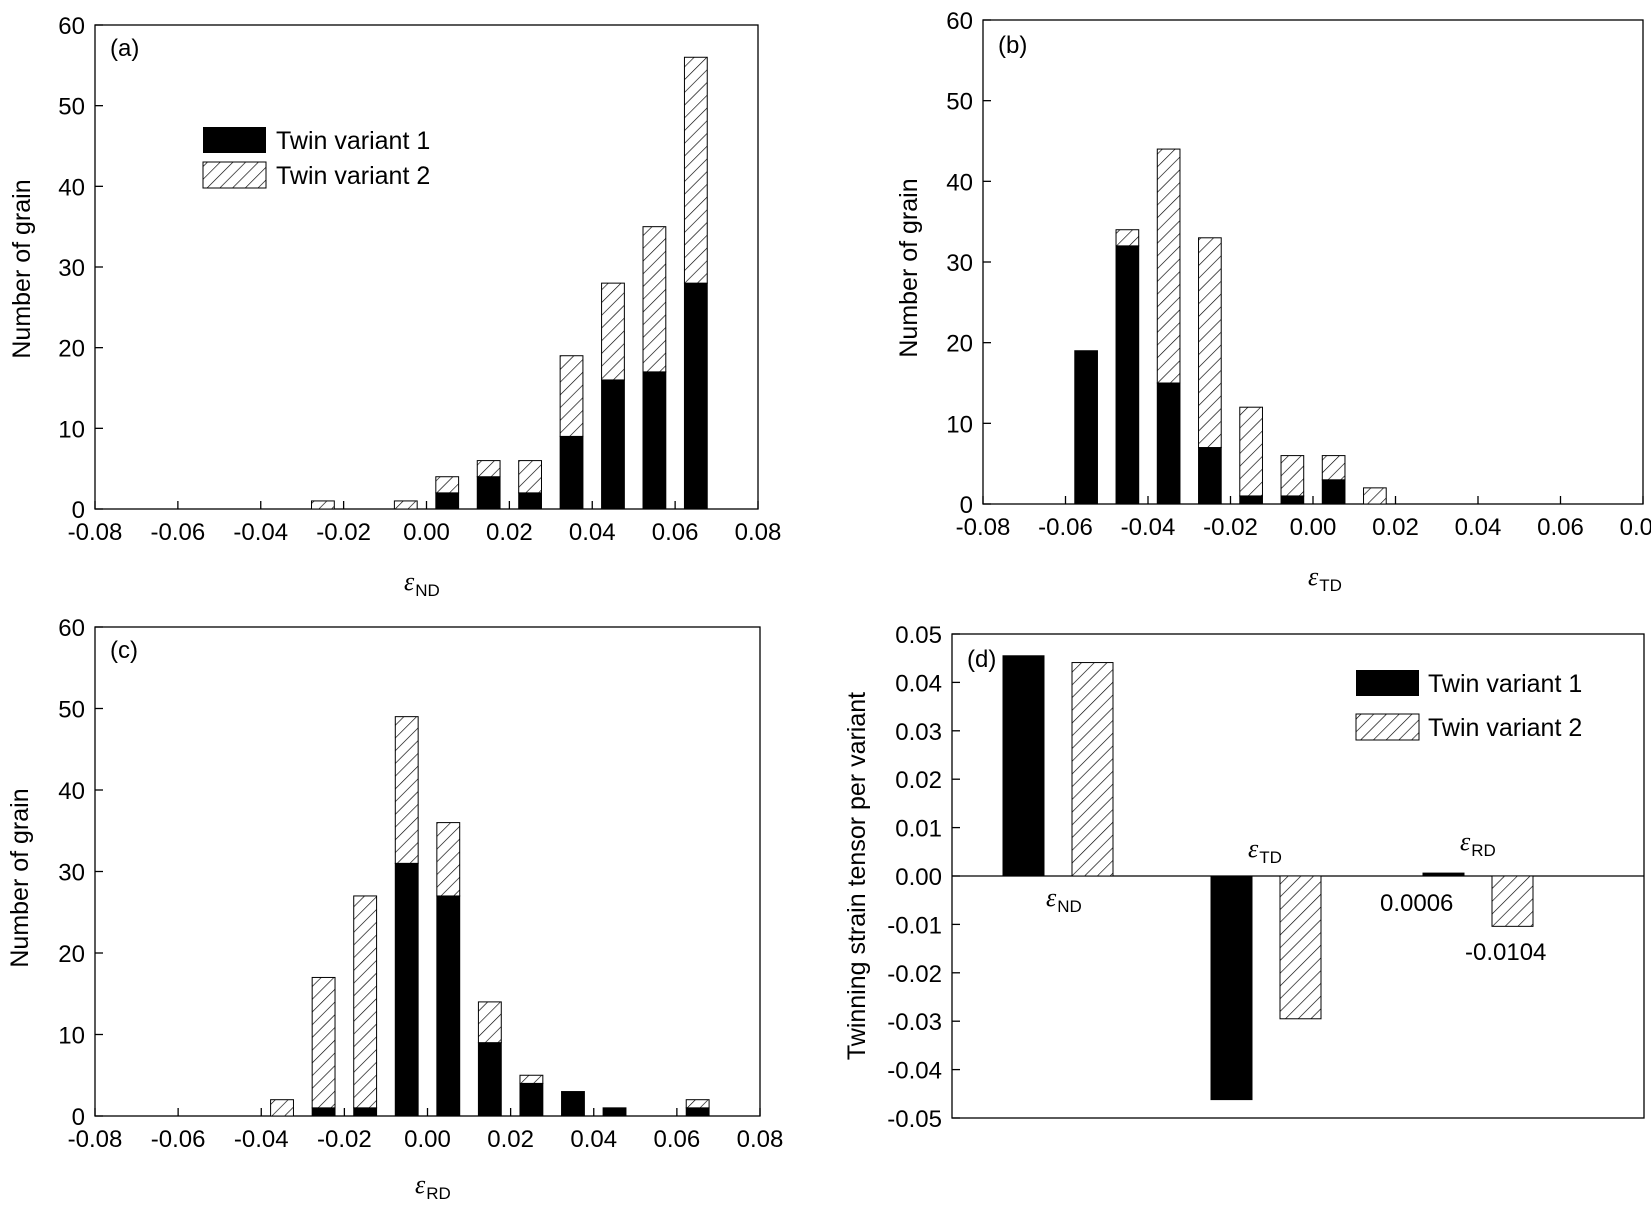  Describe the element at coordinates (914, 1022) in the screenshot. I see `y-tick-label: -0.03` at that location.